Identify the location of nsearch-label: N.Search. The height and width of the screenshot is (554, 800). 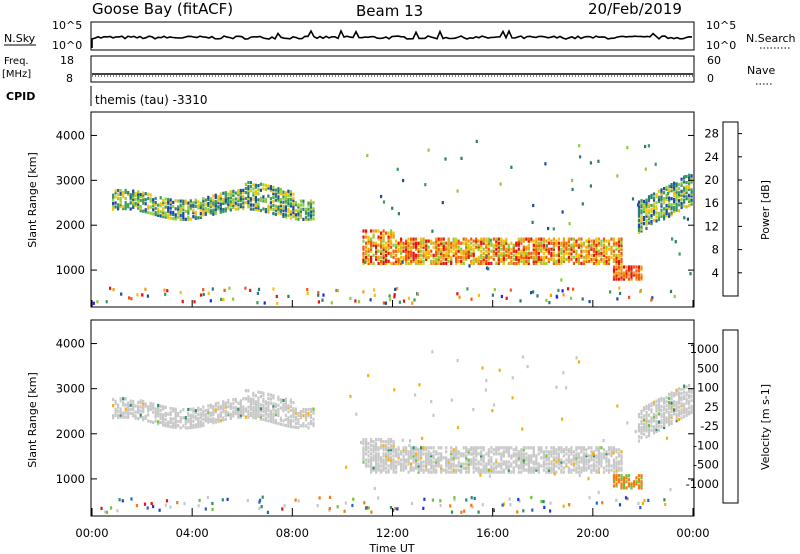
(771, 38).